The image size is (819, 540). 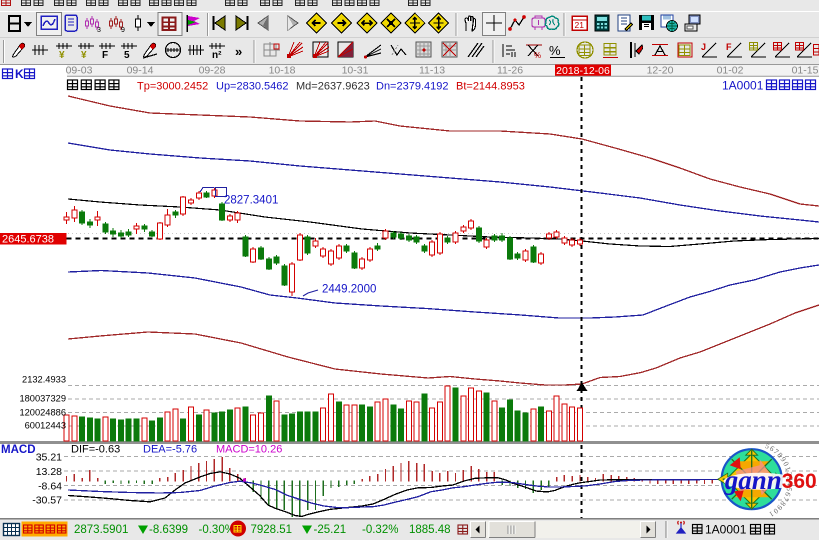 I want to click on svg-text: 09-03, so click(x=79, y=71).